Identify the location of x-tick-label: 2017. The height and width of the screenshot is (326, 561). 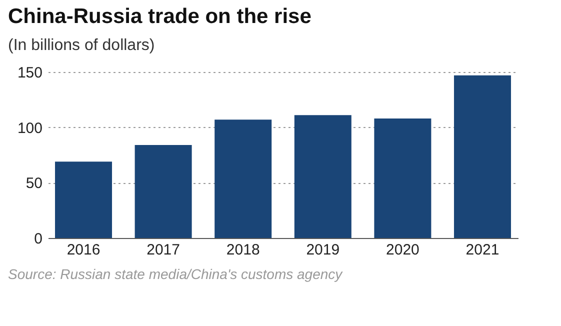
(163, 250).